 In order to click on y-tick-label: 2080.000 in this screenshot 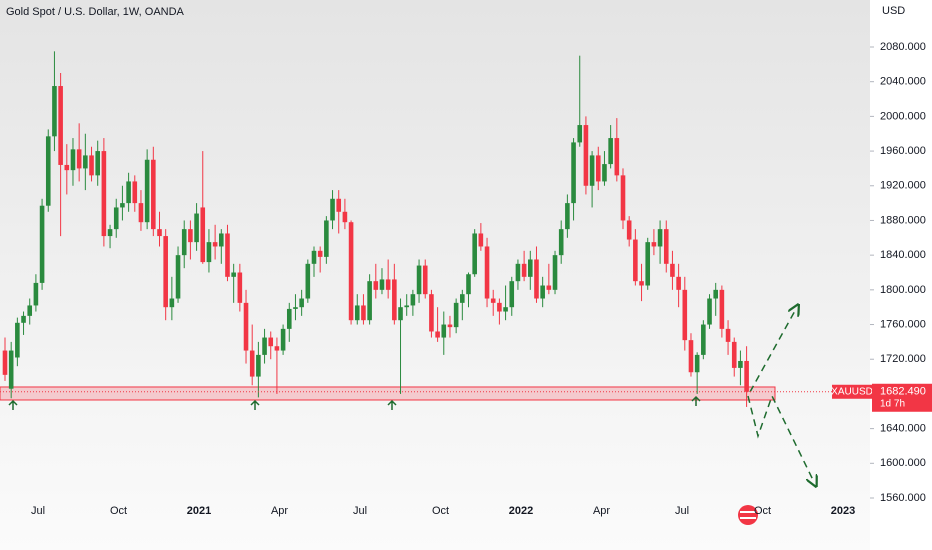, I will do `click(903, 47)`.